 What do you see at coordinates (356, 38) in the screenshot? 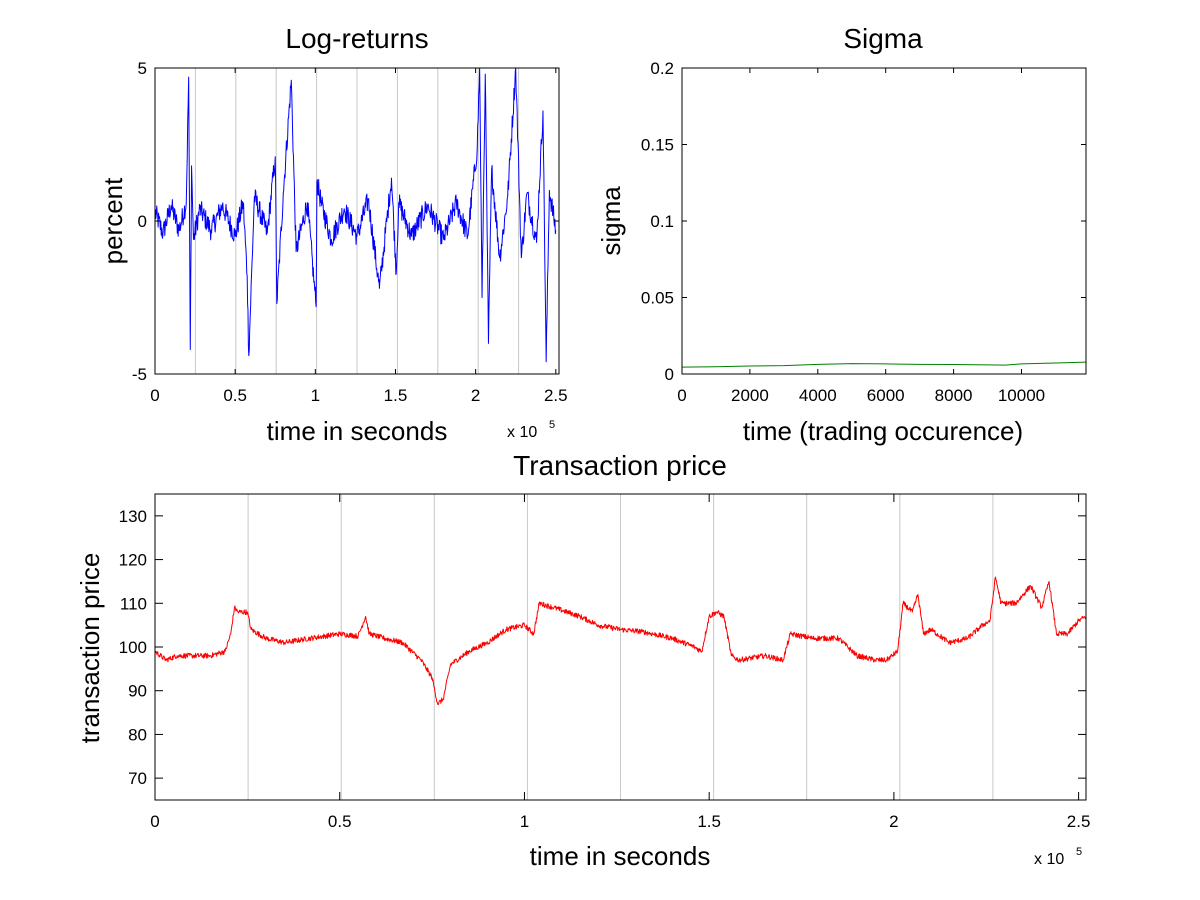
I see `log-returns-title: Log-returns` at bounding box center [356, 38].